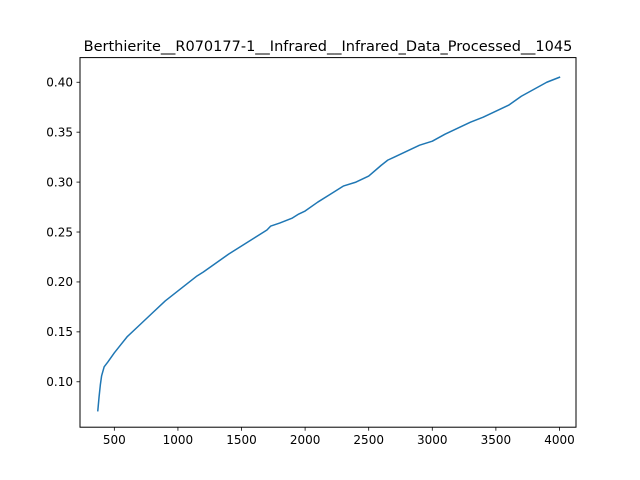 The image size is (640, 480). Describe the element at coordinates (559, 440) in the screenshot. I see `x-tick-label: 4000` at that location.